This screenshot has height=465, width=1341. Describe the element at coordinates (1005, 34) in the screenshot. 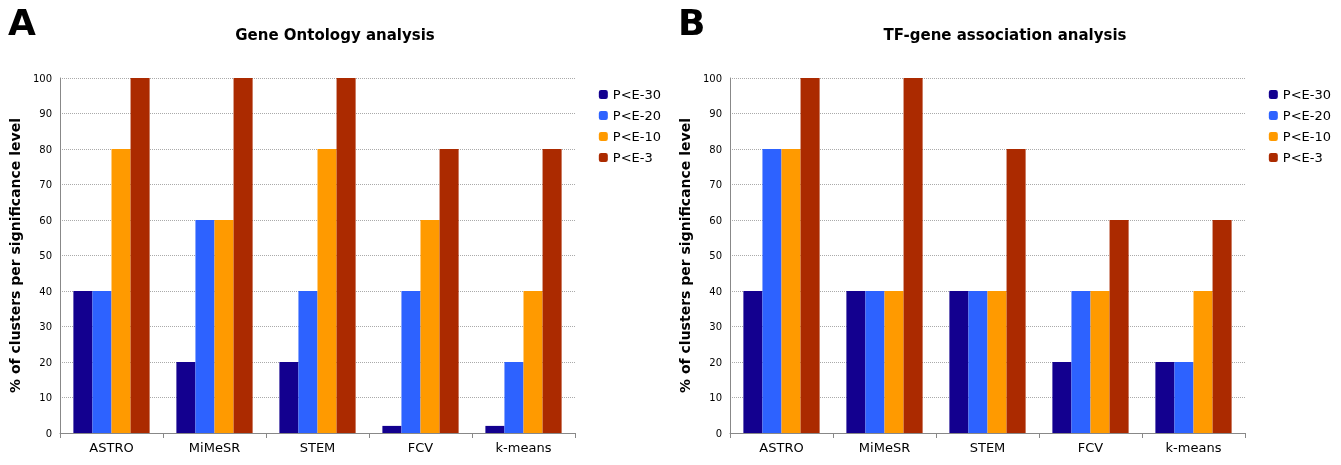

I see `chart-title: TF-gene association analysis` at that location.